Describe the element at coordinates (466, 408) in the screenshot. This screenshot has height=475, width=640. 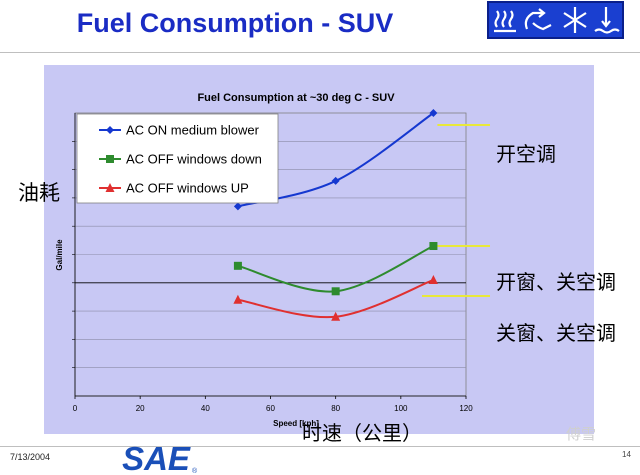
I see `x-tick-label: 120` at that location.